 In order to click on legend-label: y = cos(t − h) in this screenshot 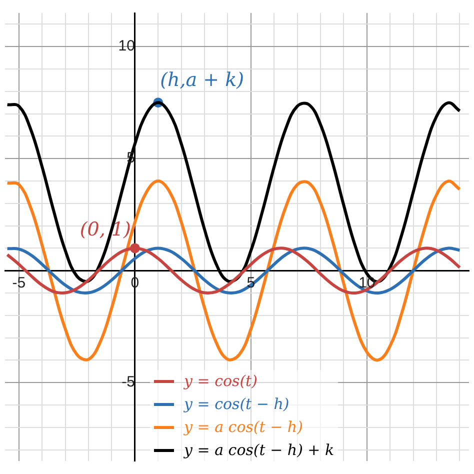, I will do `click(237, 404)`.